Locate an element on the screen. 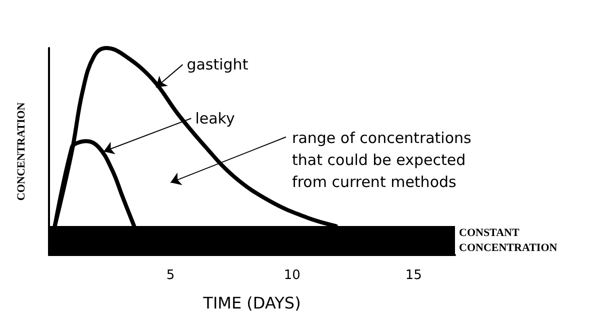 Image resolution: width=599 pixels, height=324 pixels. band-label: CONSTANT CONCENTRATION is located at coordinates (508, 240).